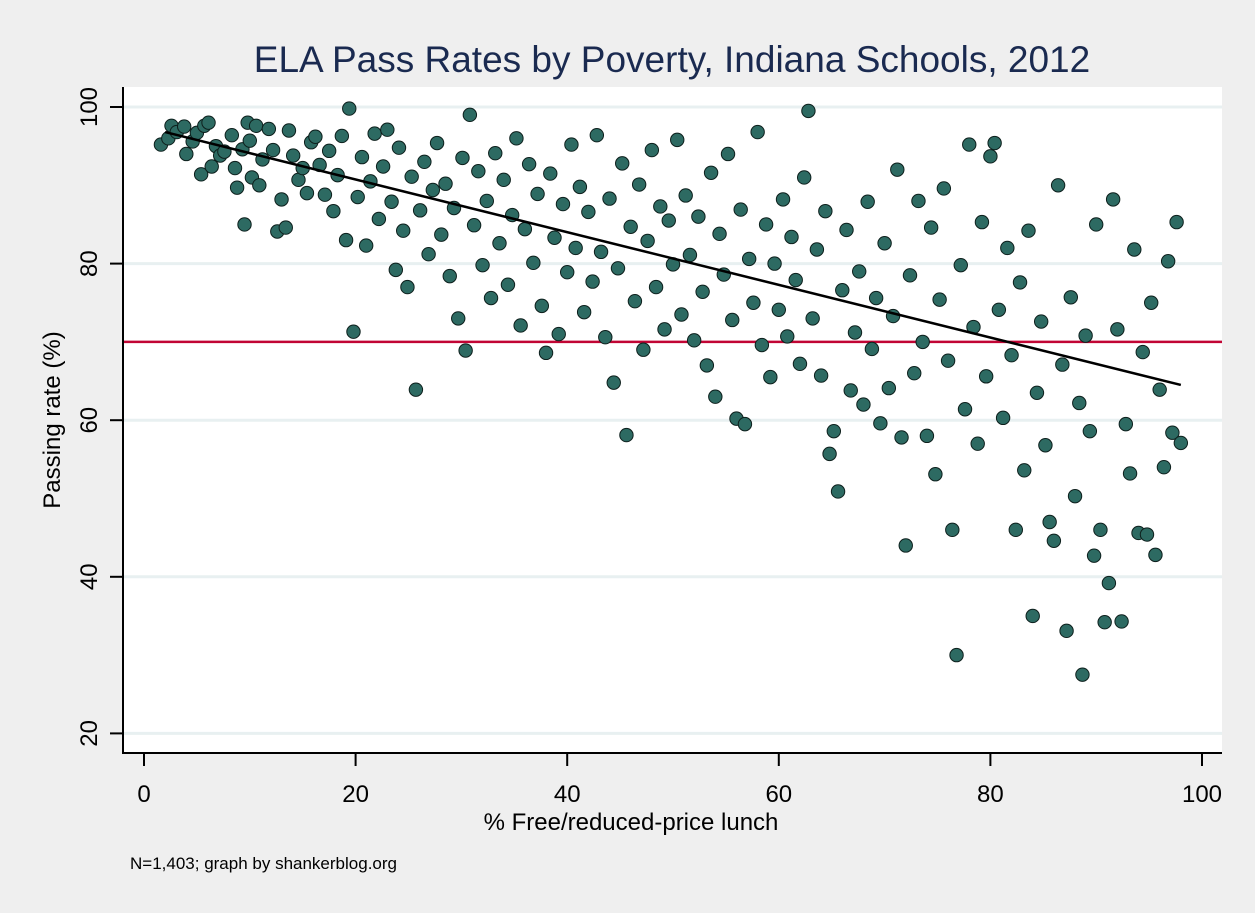  What do you see at coordinates (89, 420) in the screenshot?
I see `y-tick-label: 60` at bounding box center [89, 420].